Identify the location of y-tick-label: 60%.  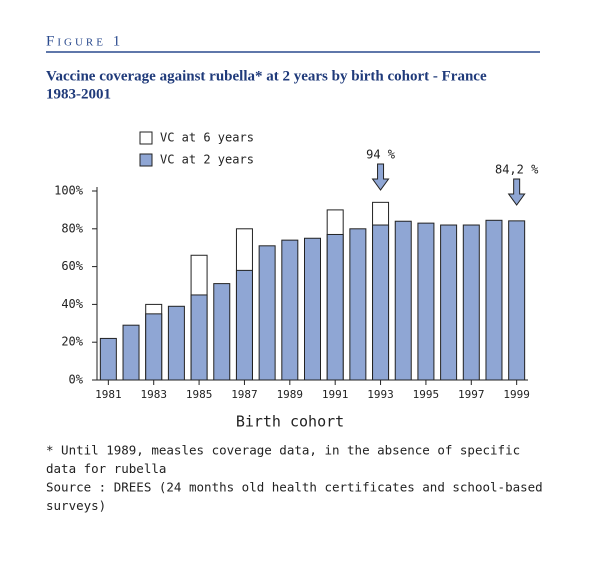
(72, 266).